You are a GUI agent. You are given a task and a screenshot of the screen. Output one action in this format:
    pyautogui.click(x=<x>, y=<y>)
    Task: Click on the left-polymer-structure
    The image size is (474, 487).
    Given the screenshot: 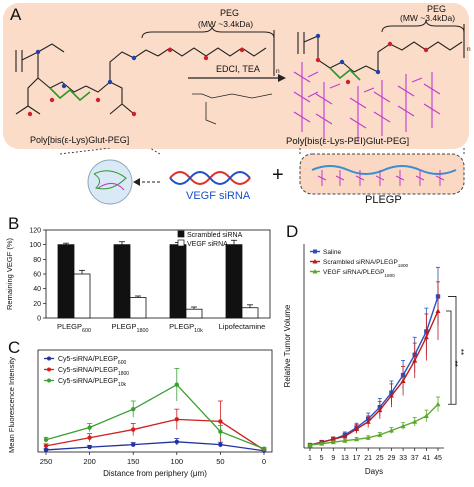 What is the action you would take?
    pyautogui.click(x=145, y=72)
    